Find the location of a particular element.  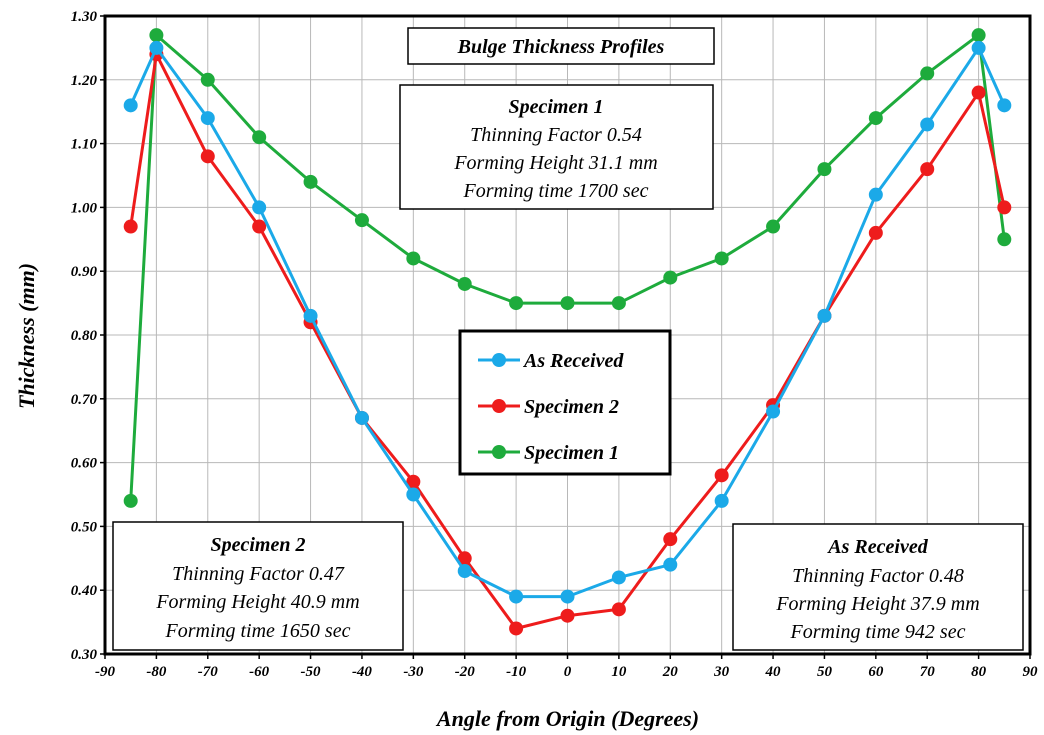

annotation-line: Forming Height 40.9 mm is located at coordinates (257, 602).